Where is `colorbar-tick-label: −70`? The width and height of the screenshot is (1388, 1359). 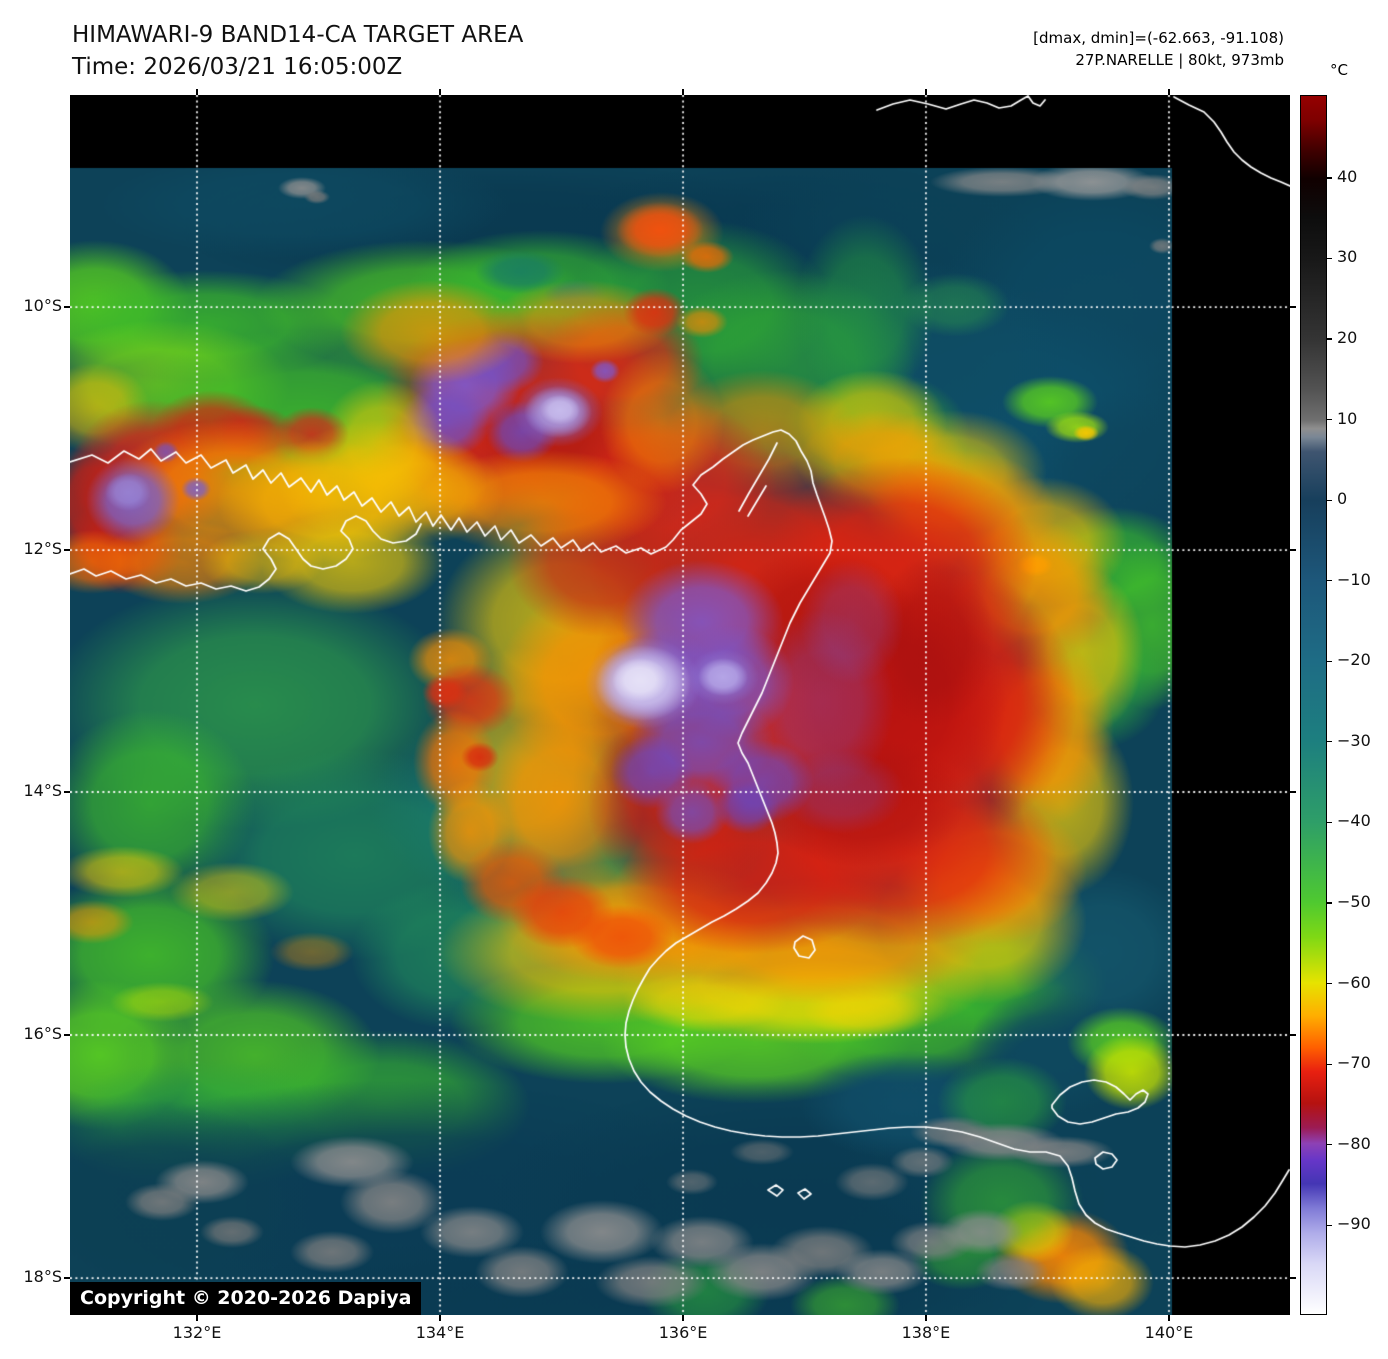 colorbar-tick-label: −70 is located at coordinates (1354, 1063).